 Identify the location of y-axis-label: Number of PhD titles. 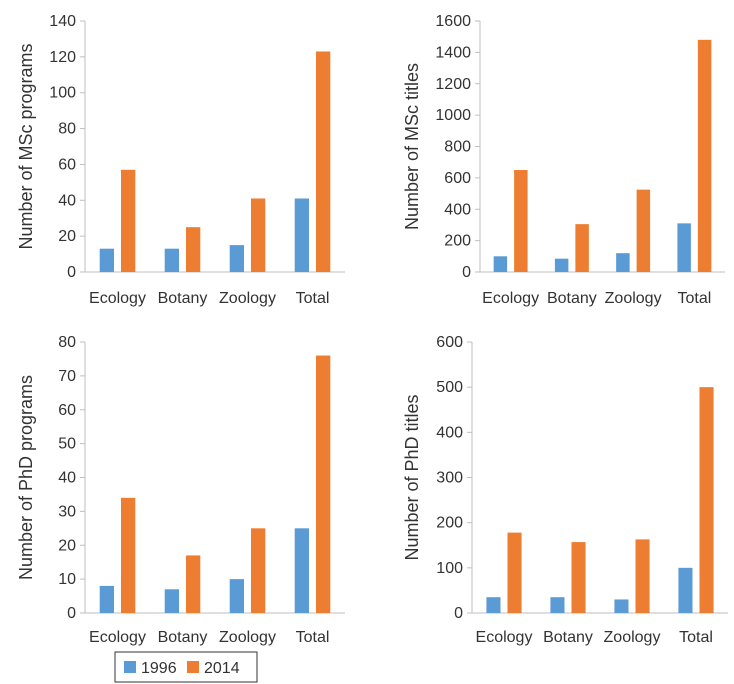
(412, 477).